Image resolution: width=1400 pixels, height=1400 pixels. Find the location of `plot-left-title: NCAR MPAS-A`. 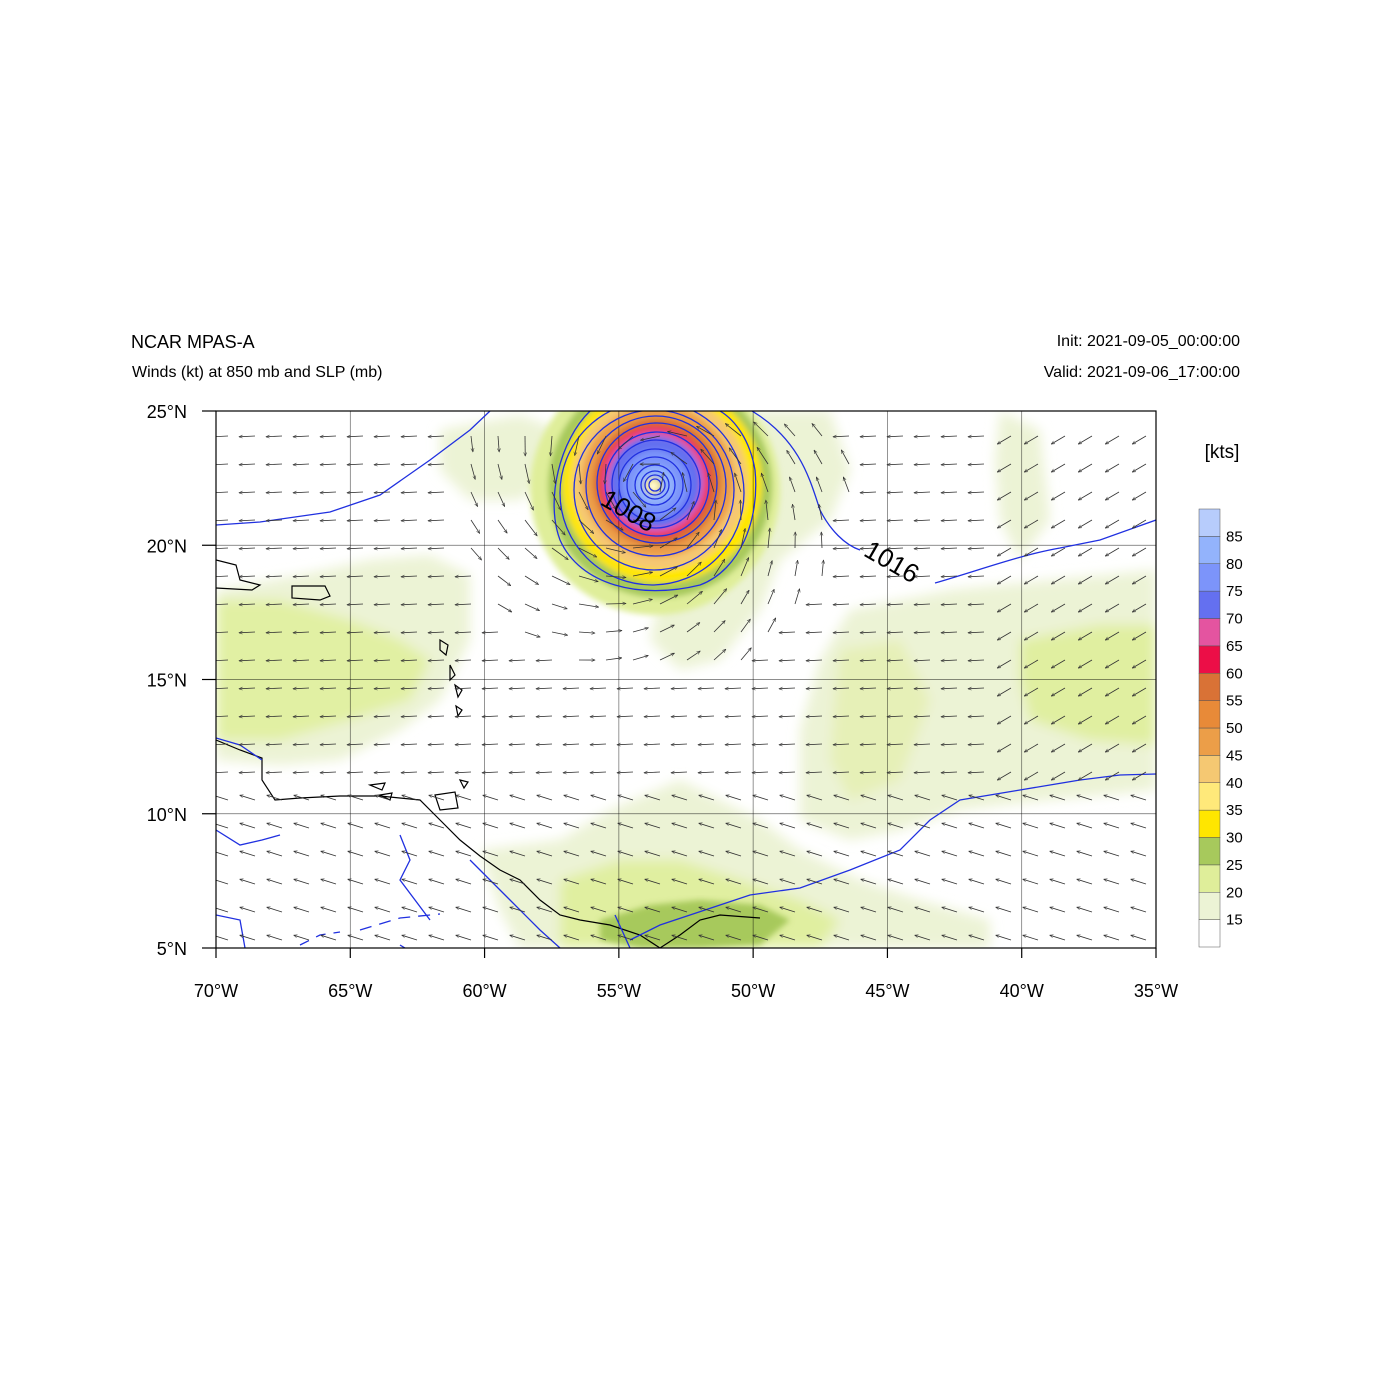

plot-left-title: NCAR MPAS-A is located at coordinates (193, 342).